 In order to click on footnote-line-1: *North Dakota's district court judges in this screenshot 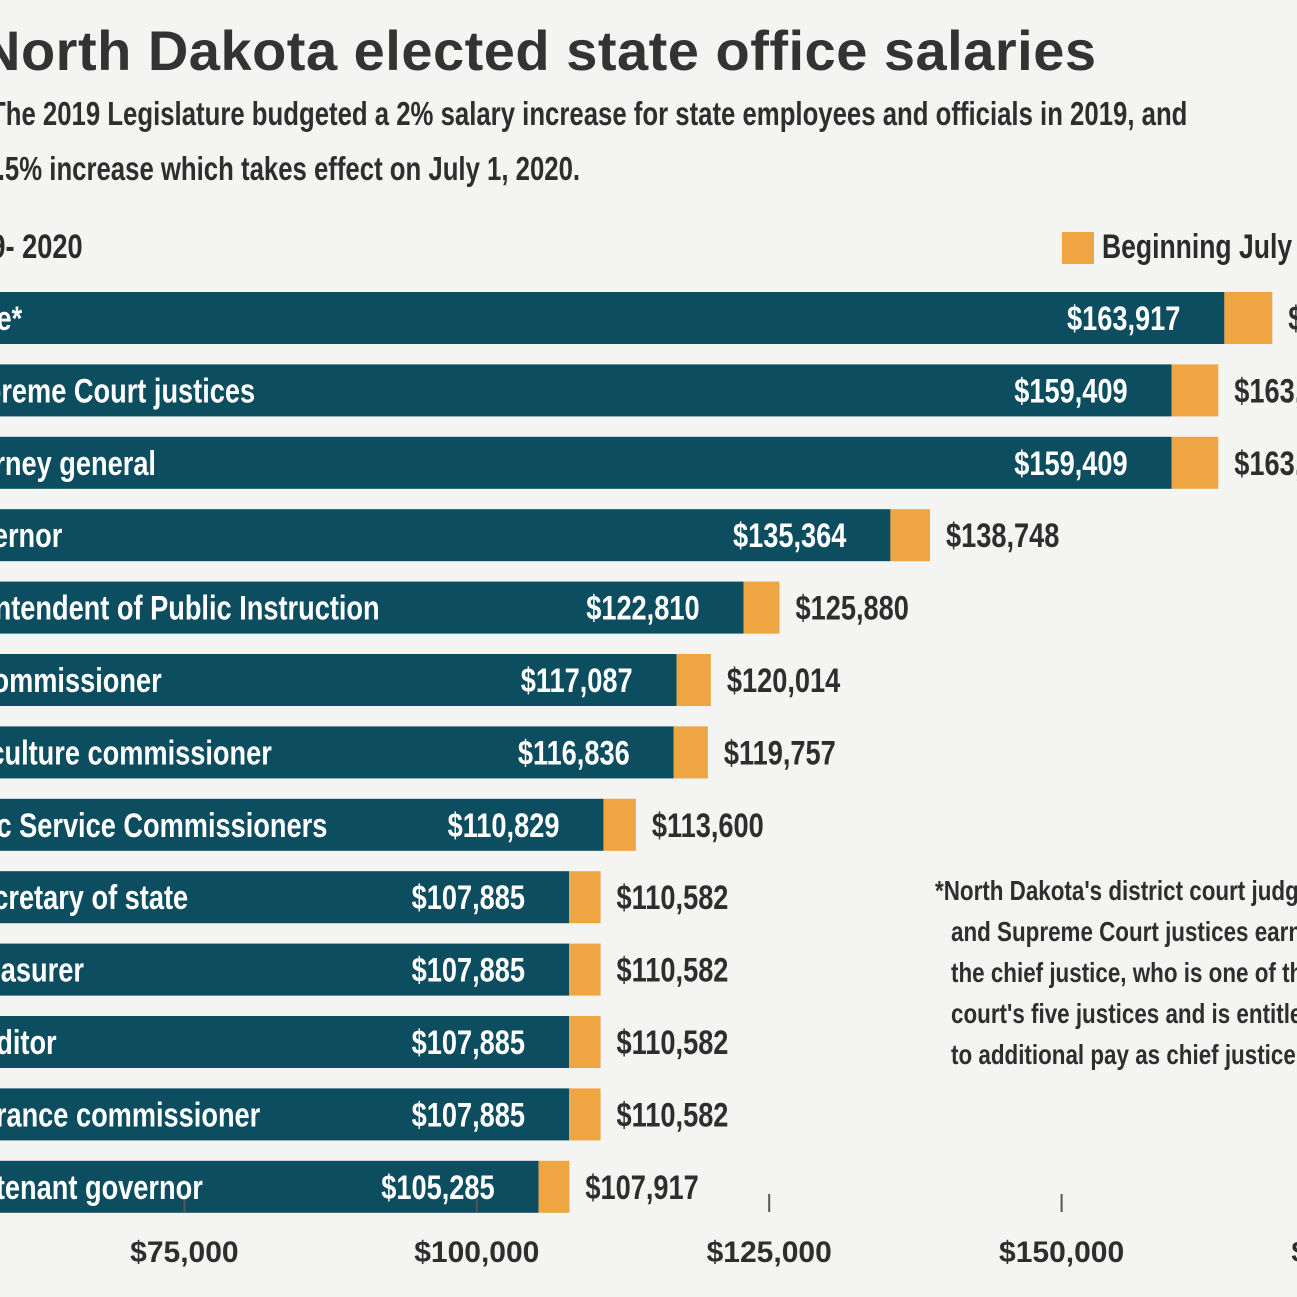, I will do `click(1116, 890)`.